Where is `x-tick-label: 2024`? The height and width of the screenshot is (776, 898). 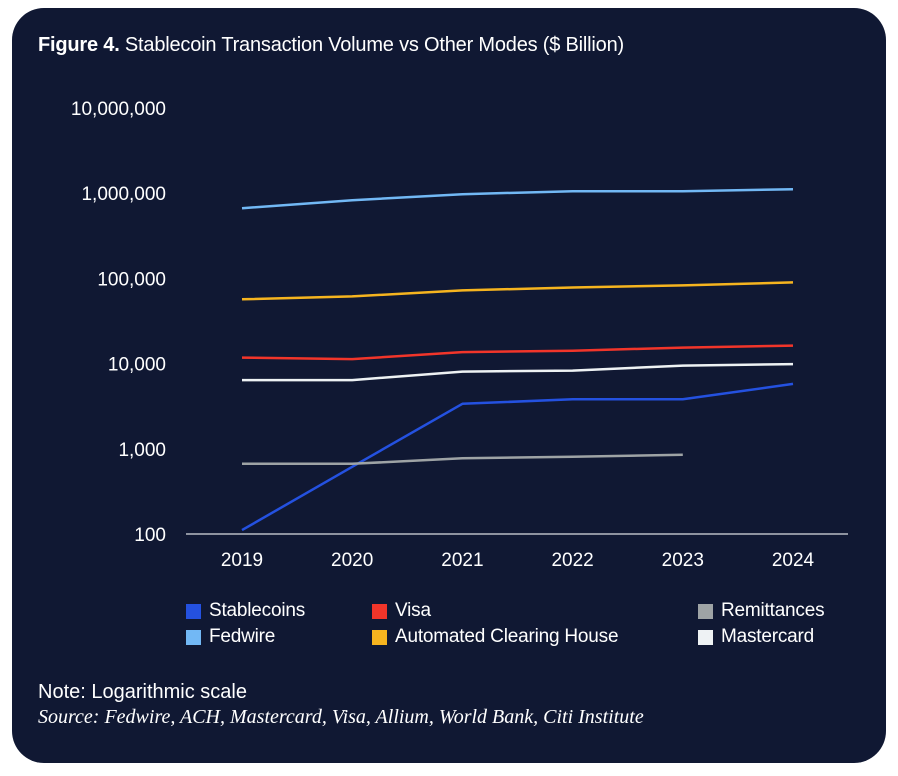 x-tick-label: 2024 is located at coordinates (793, 560).